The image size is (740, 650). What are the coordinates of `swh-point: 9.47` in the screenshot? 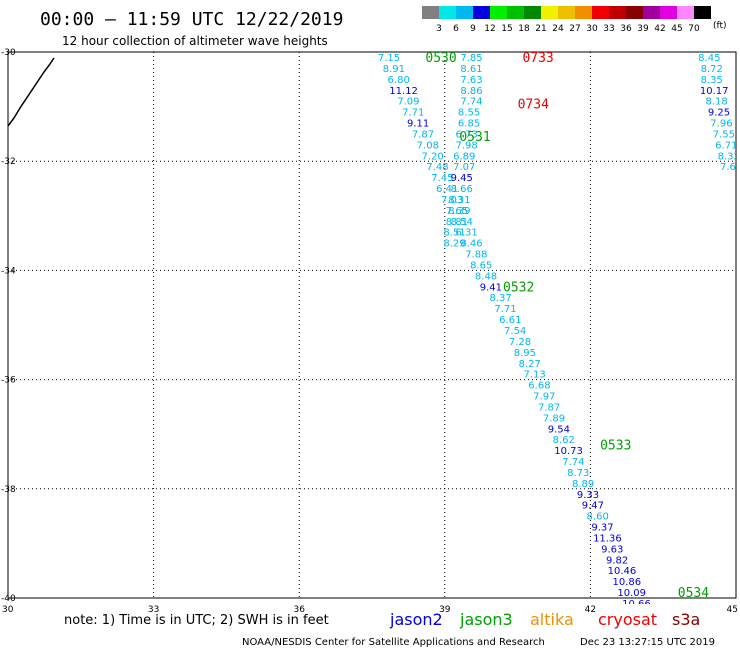 It's located at (593, 506).